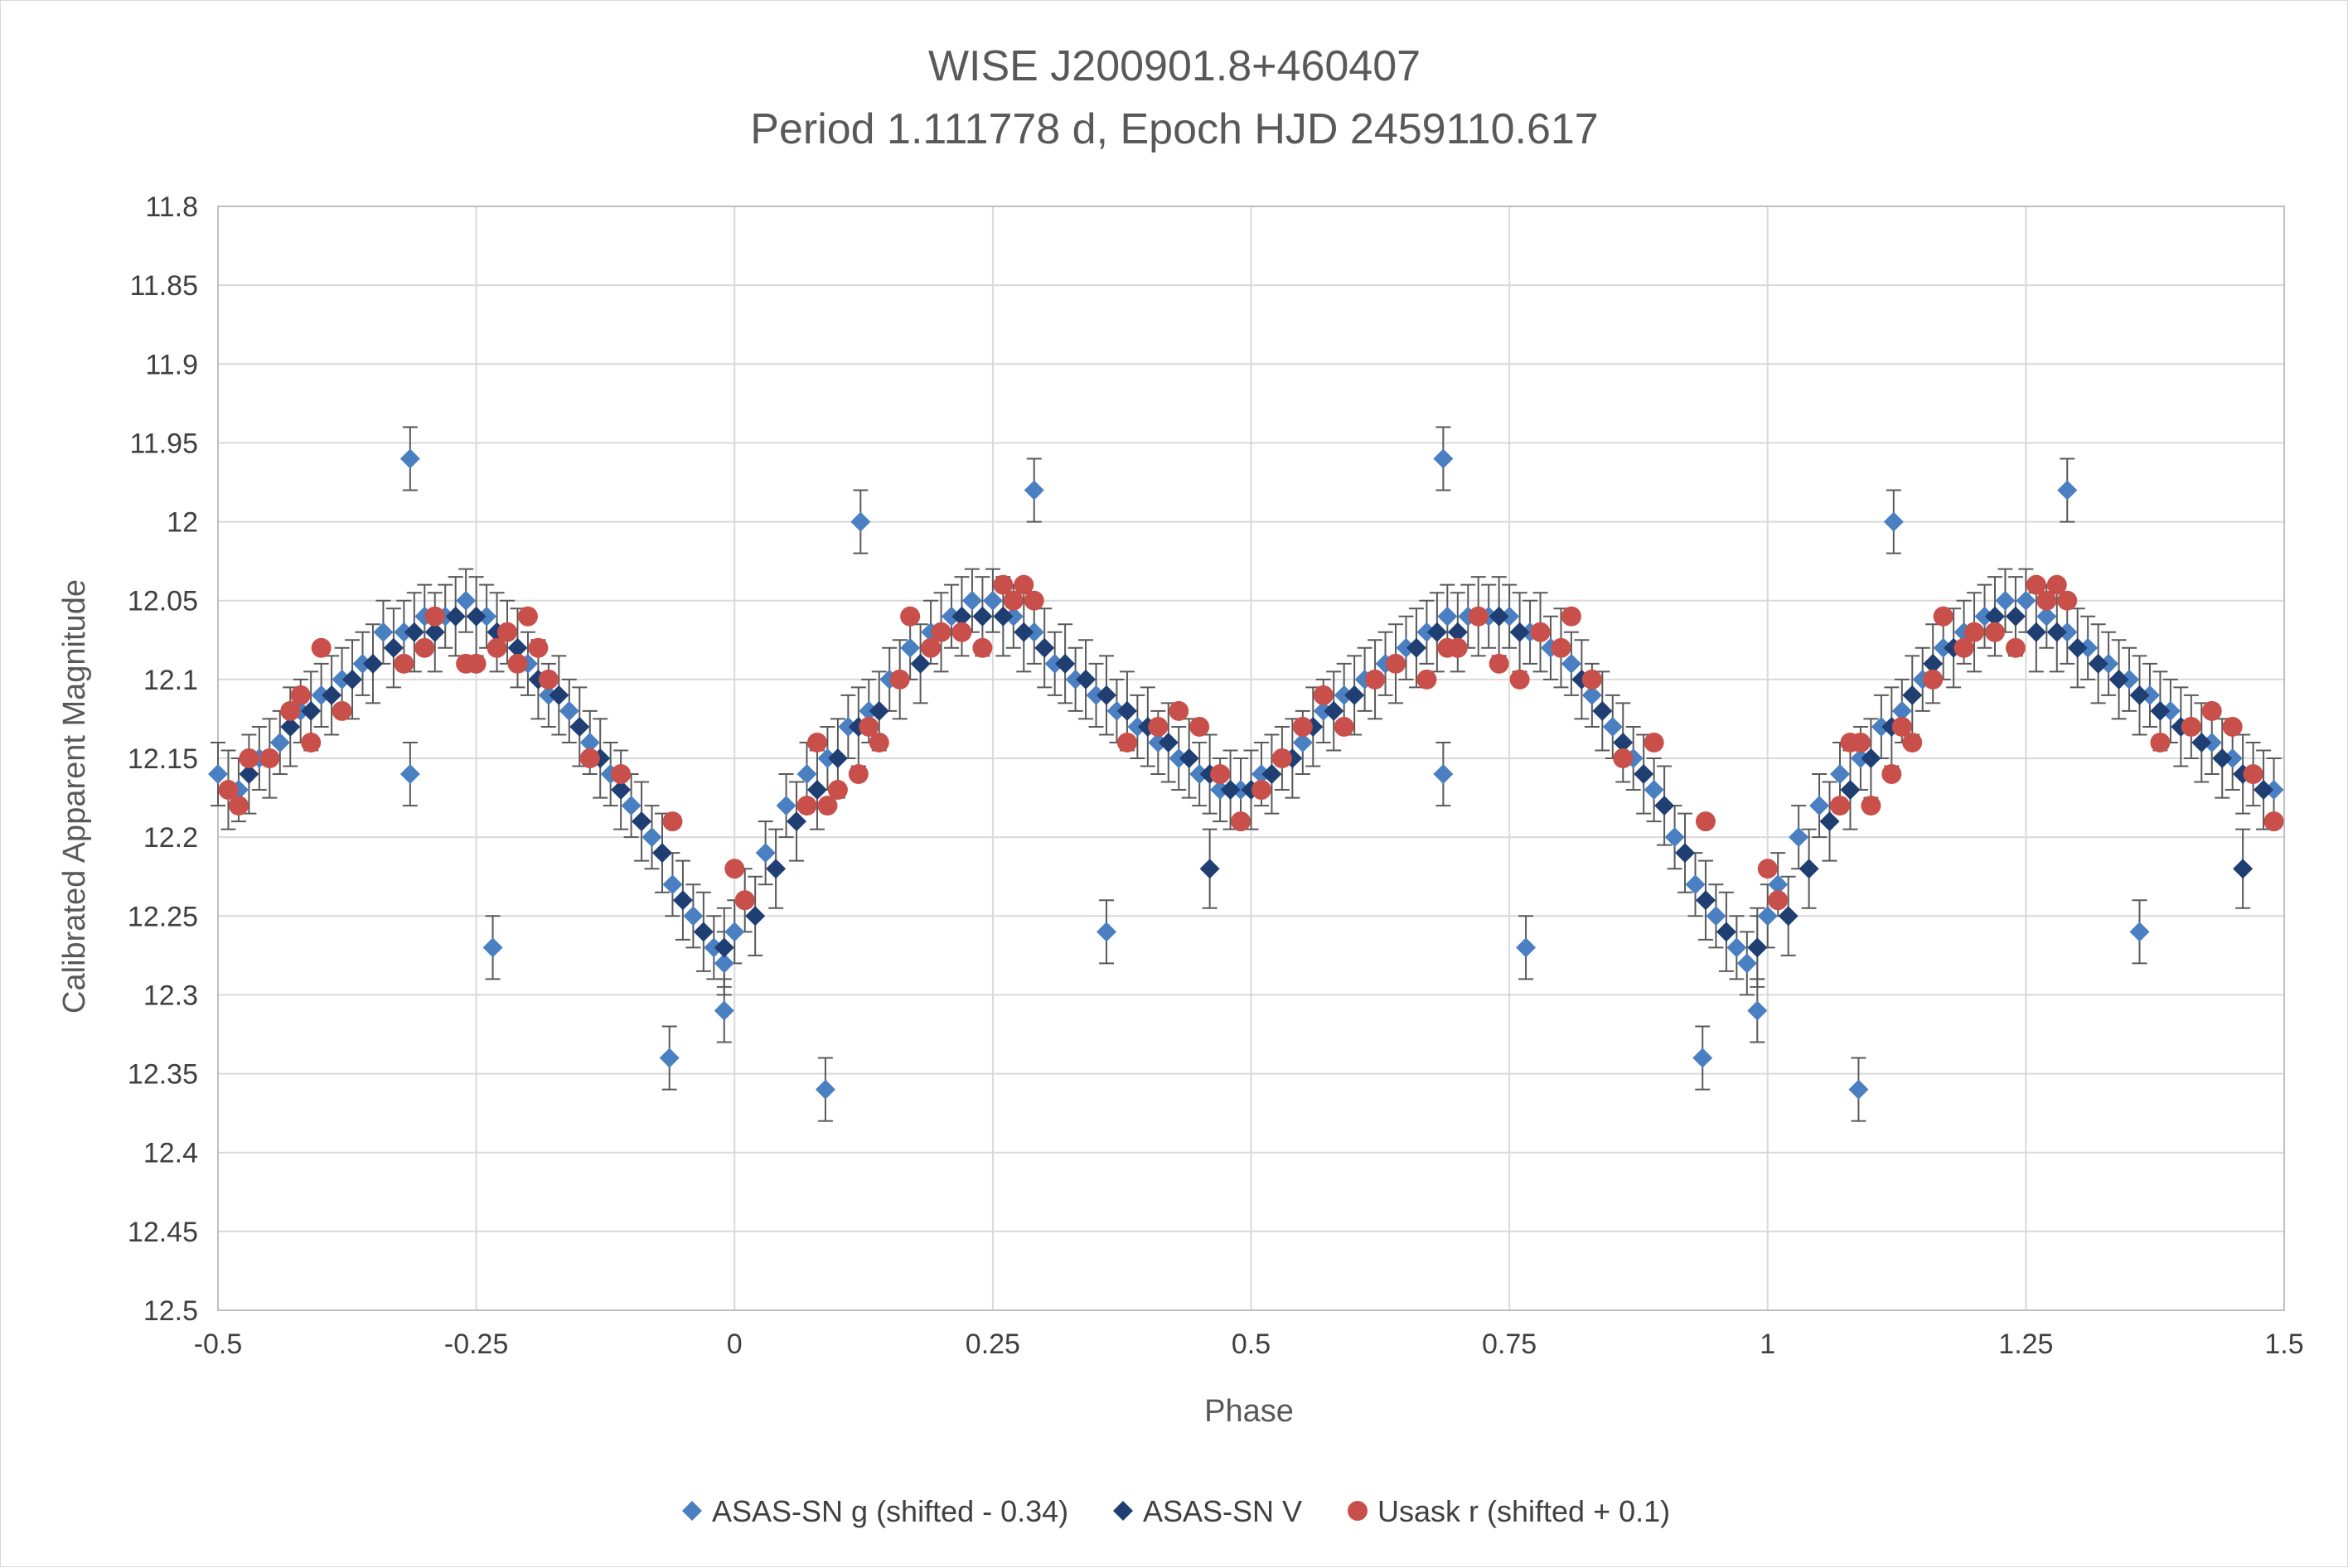 This screenshot has height=1568, width=2348. What do you see at coordinates (170, 680) in the screenshot?
I see `y-tick-label: 12.1` at bounding box center [170, 680].